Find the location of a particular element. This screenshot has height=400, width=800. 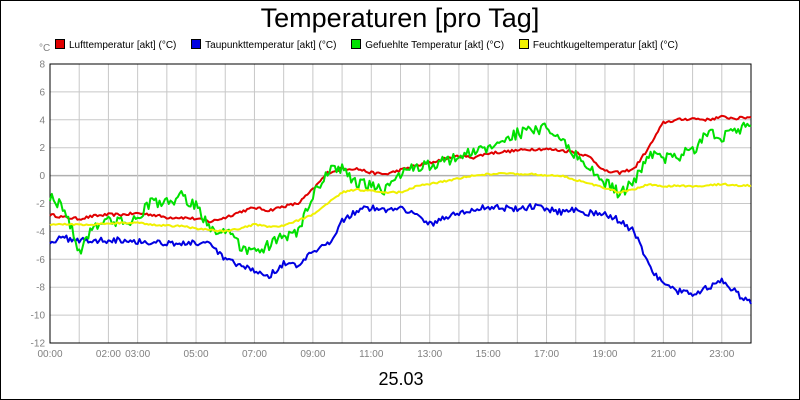

y-tick-label: -8 is located at coordinates (40, 288).